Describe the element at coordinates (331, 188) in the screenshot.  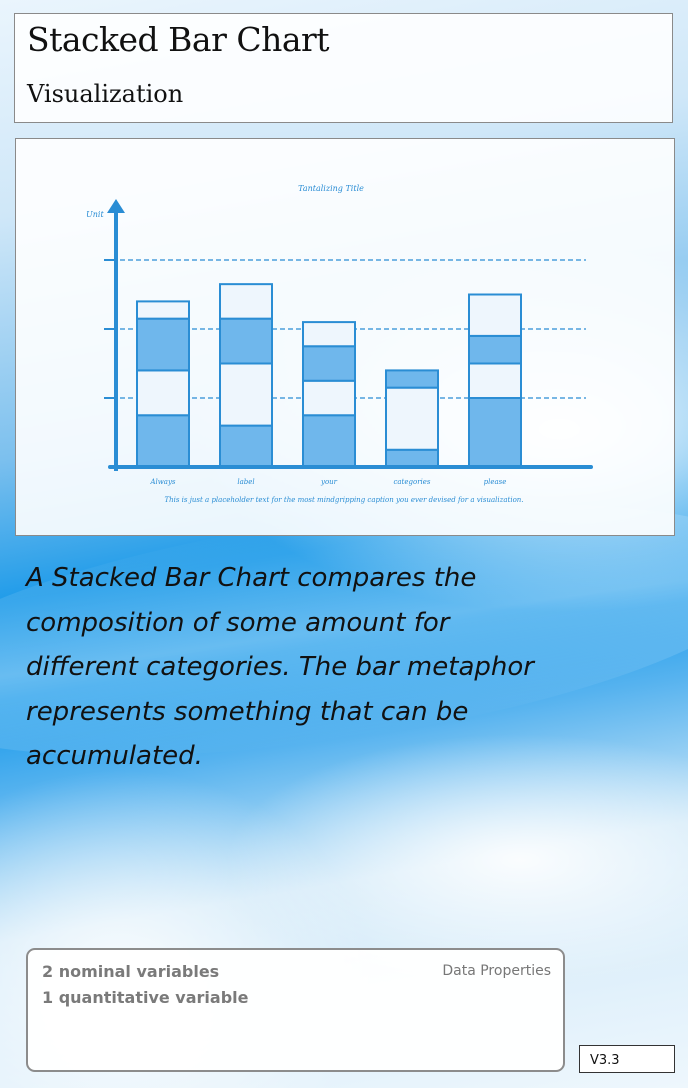
I see `chart-title: Tantalizing Title` at that location.